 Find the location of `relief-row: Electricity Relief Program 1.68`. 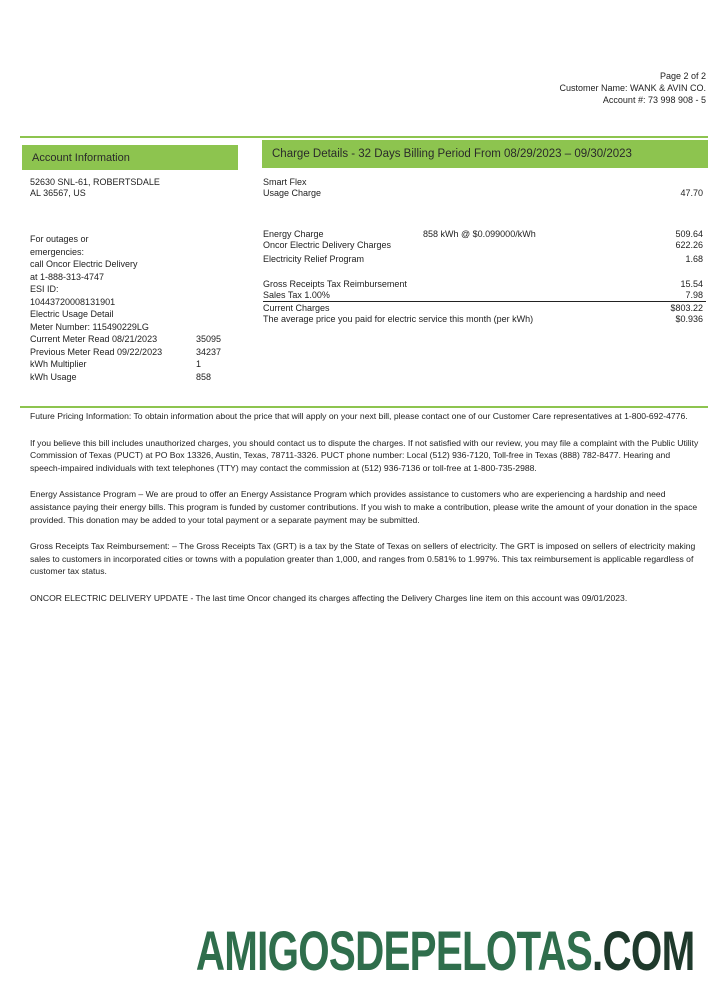

relief-row: Electricity Relief Program 1.68 is located at coordinates (483, 259).